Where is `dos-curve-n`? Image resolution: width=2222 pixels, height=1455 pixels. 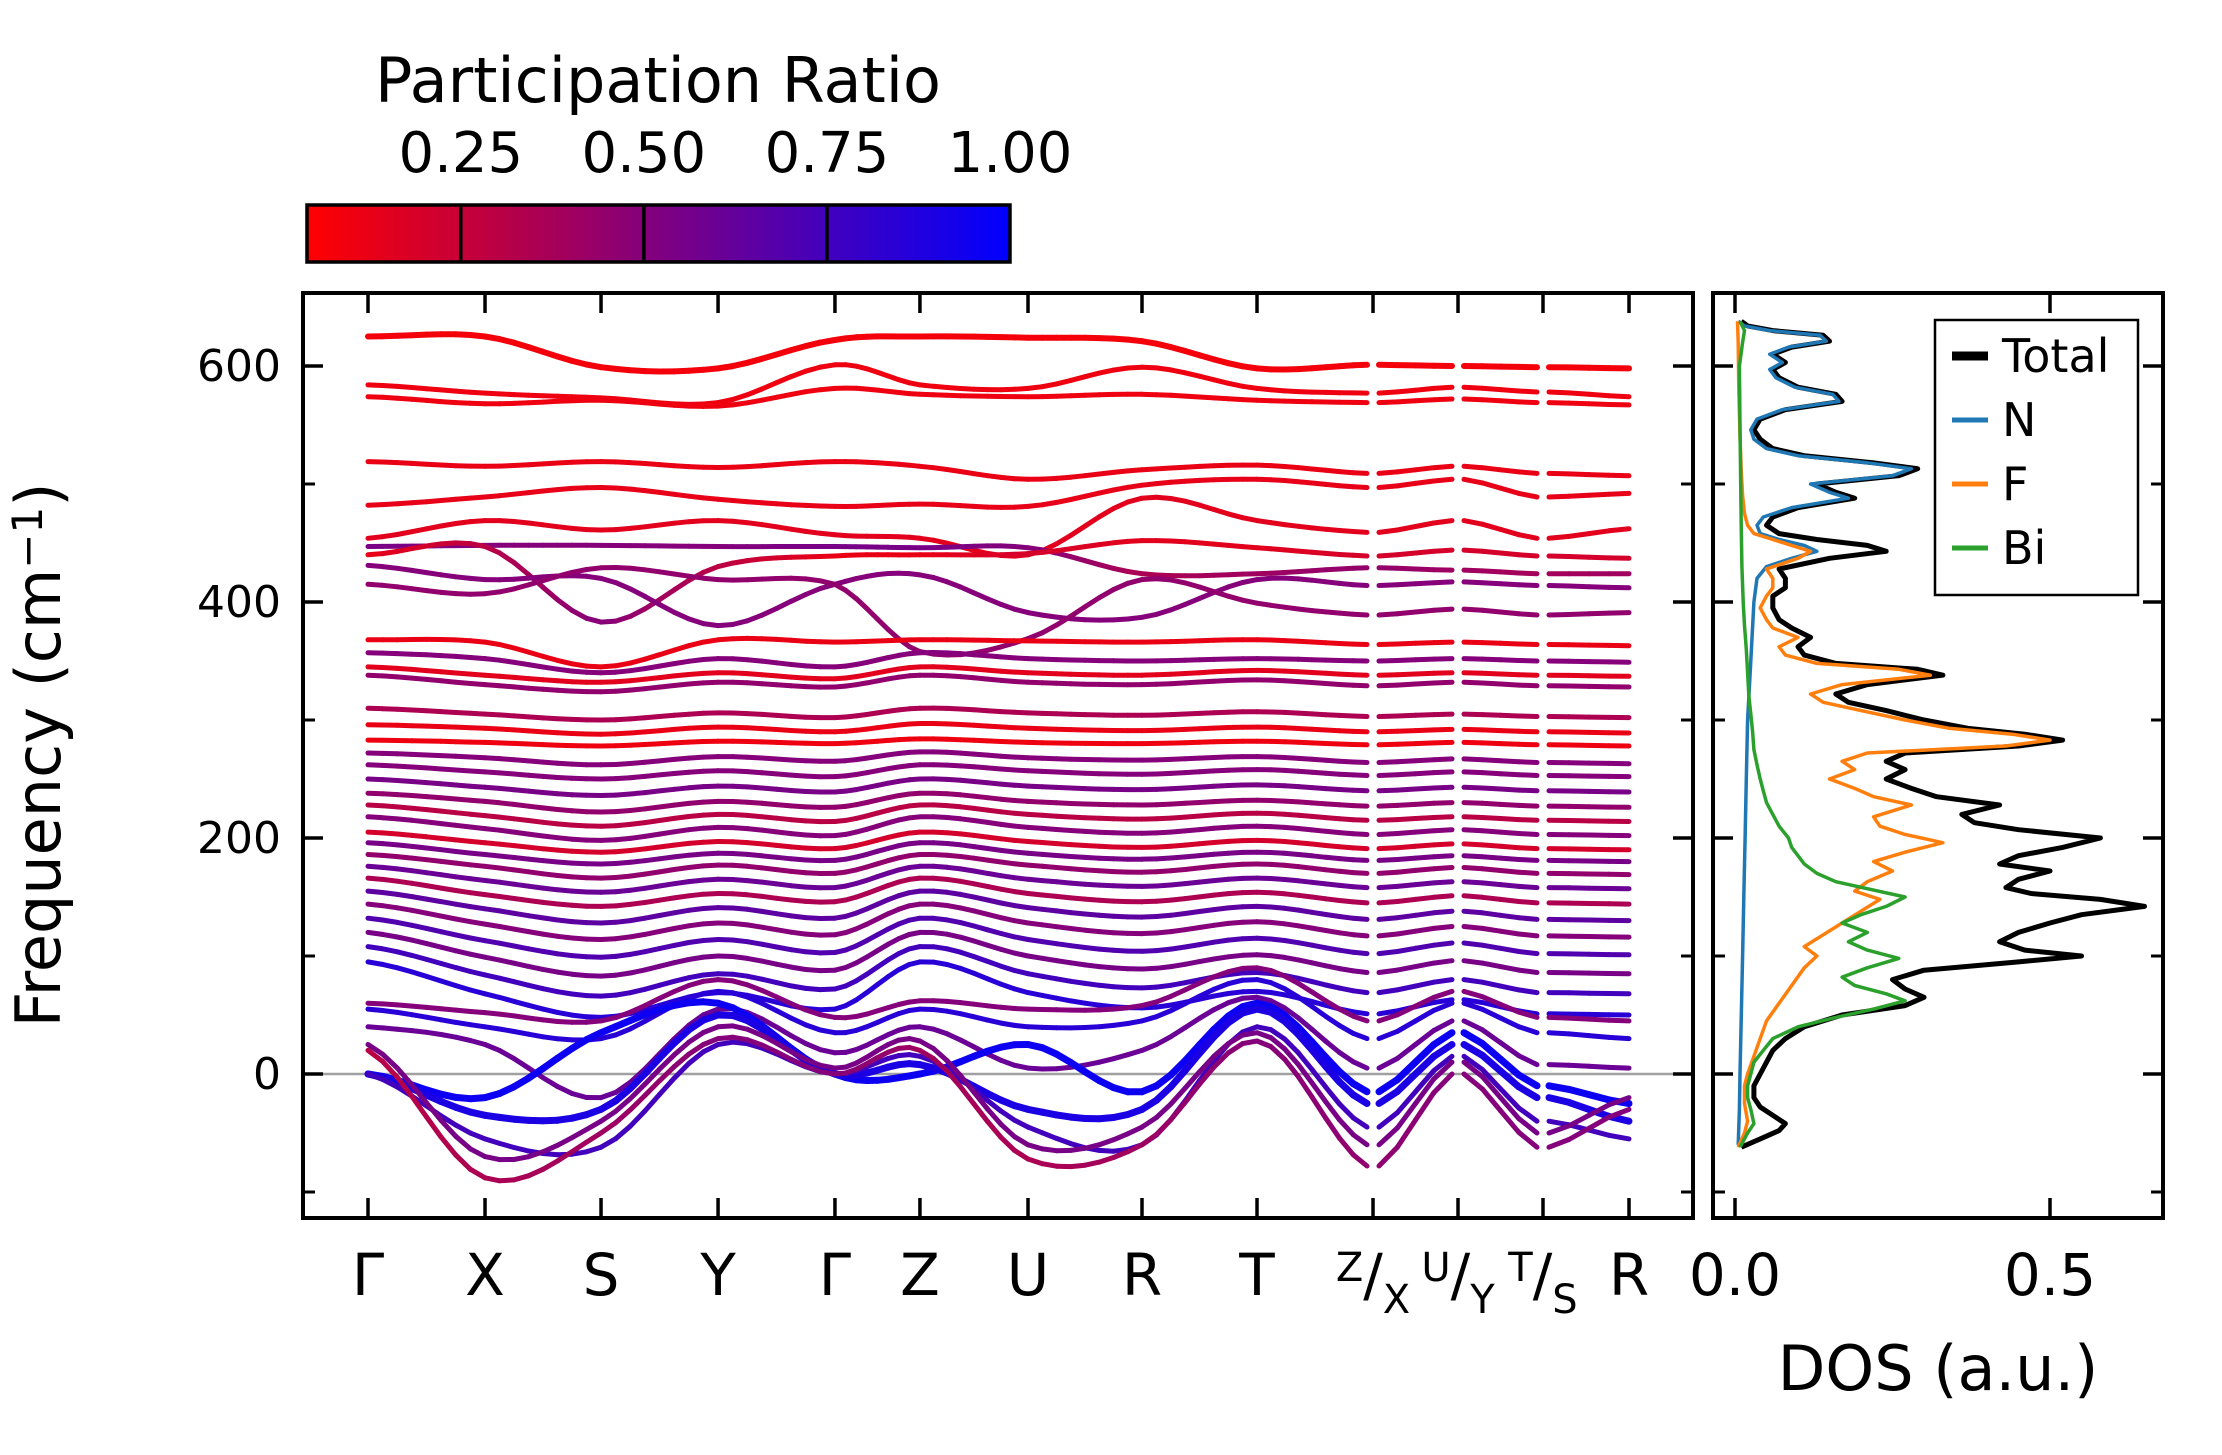
dos-curve-n is located at coordinates (1825, 732).